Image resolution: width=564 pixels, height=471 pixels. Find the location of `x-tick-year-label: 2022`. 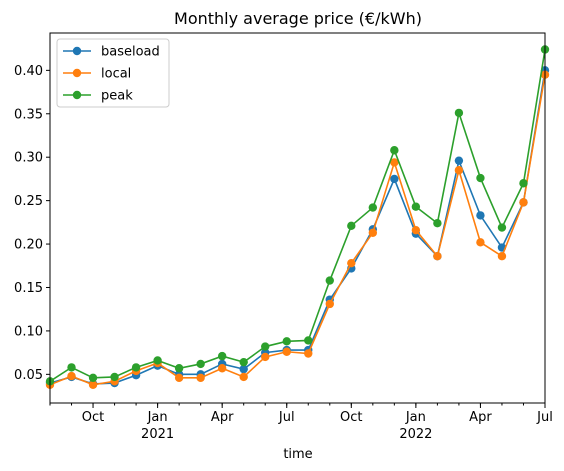

x-tick-year-label: 2022 is located at coordinates (415, 434).